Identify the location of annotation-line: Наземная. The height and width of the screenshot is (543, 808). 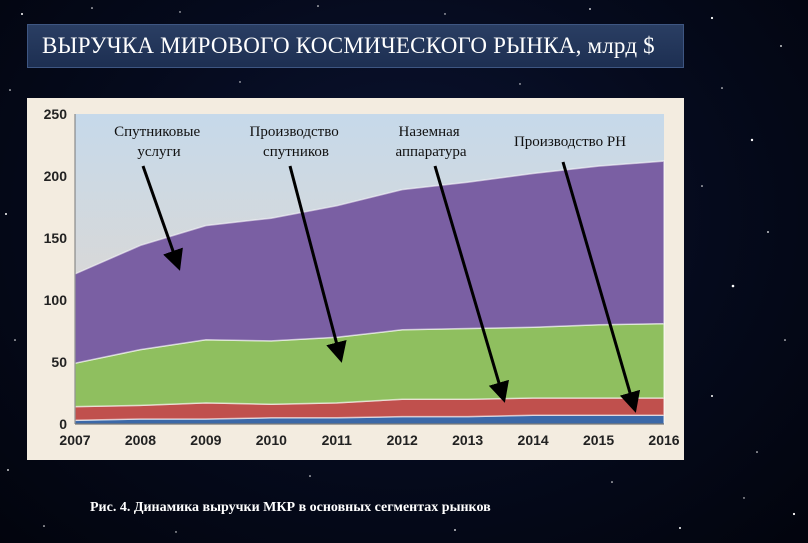
(429, 132).